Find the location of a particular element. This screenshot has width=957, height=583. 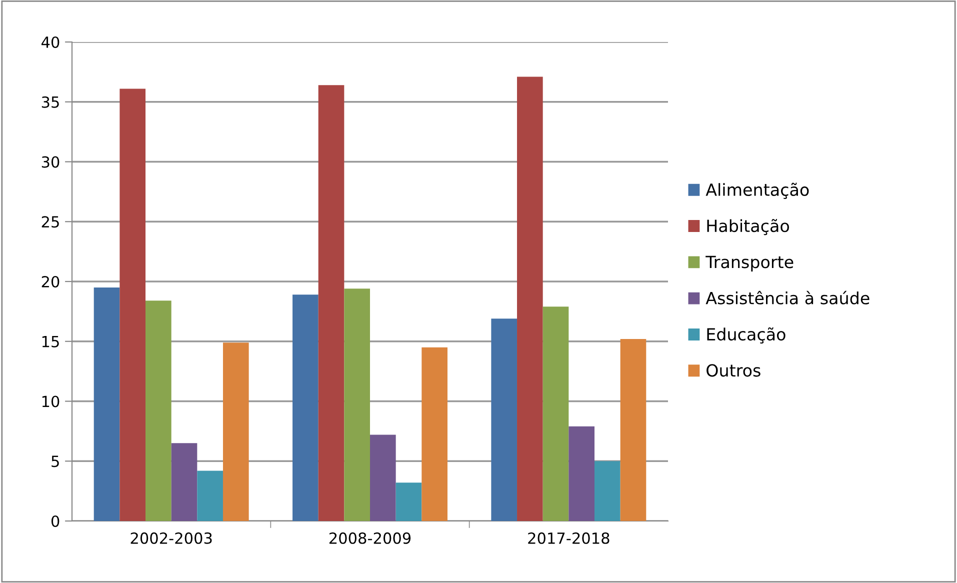

y-tick-label: 40 is located at coordinates (51, 42).